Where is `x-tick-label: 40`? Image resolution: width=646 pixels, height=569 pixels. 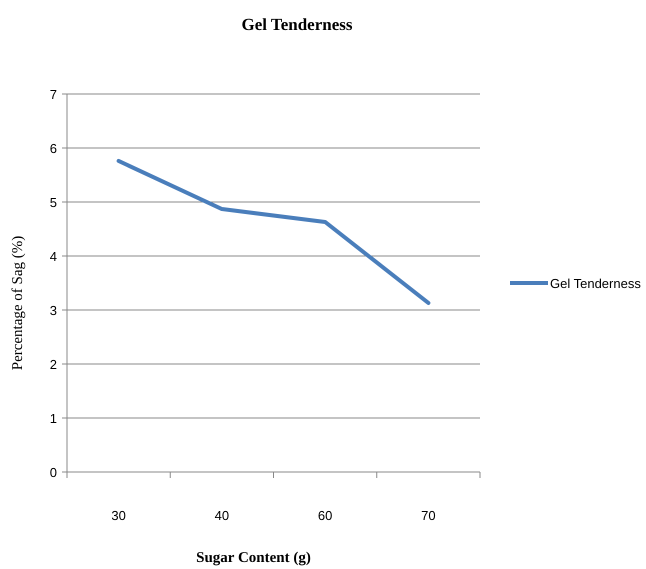
x-tick-label: 40 is located at coordinates (222, 515).